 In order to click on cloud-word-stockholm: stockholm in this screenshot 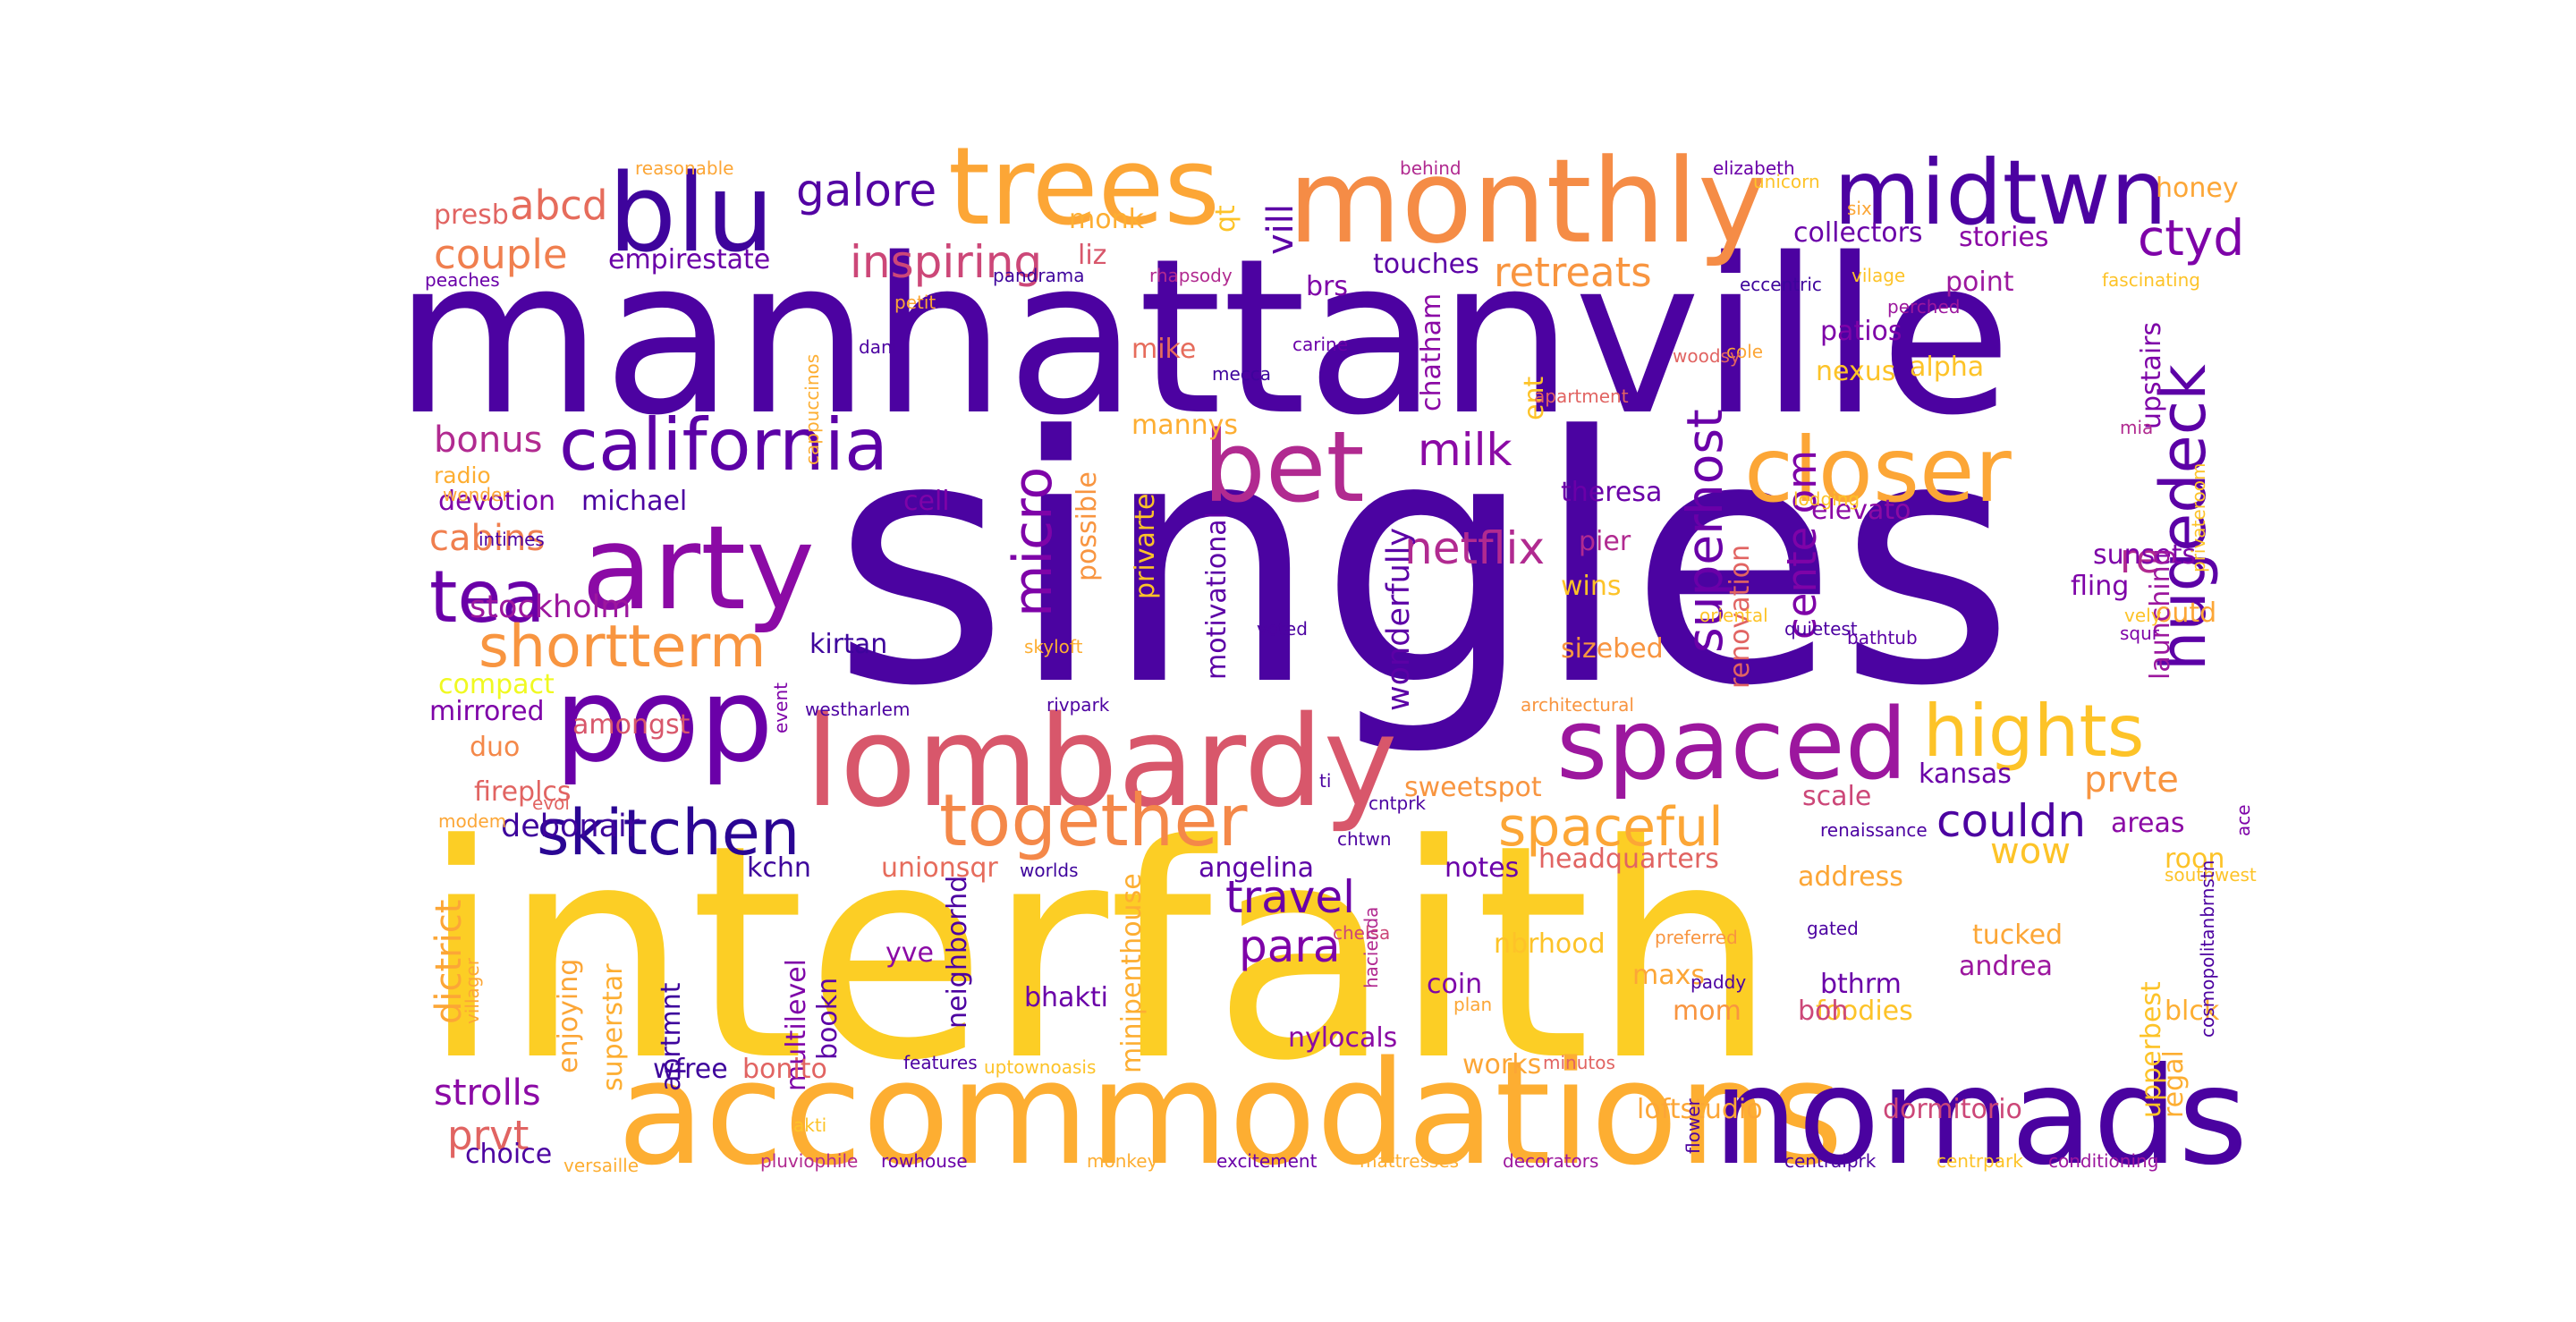, I will do `click(550, 607)`.